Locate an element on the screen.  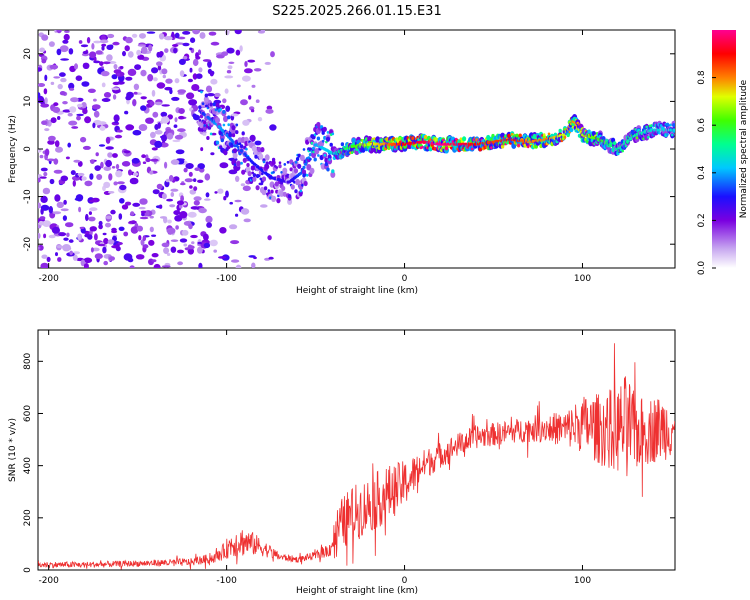
ridge-core is located at coordinates (673, 130).